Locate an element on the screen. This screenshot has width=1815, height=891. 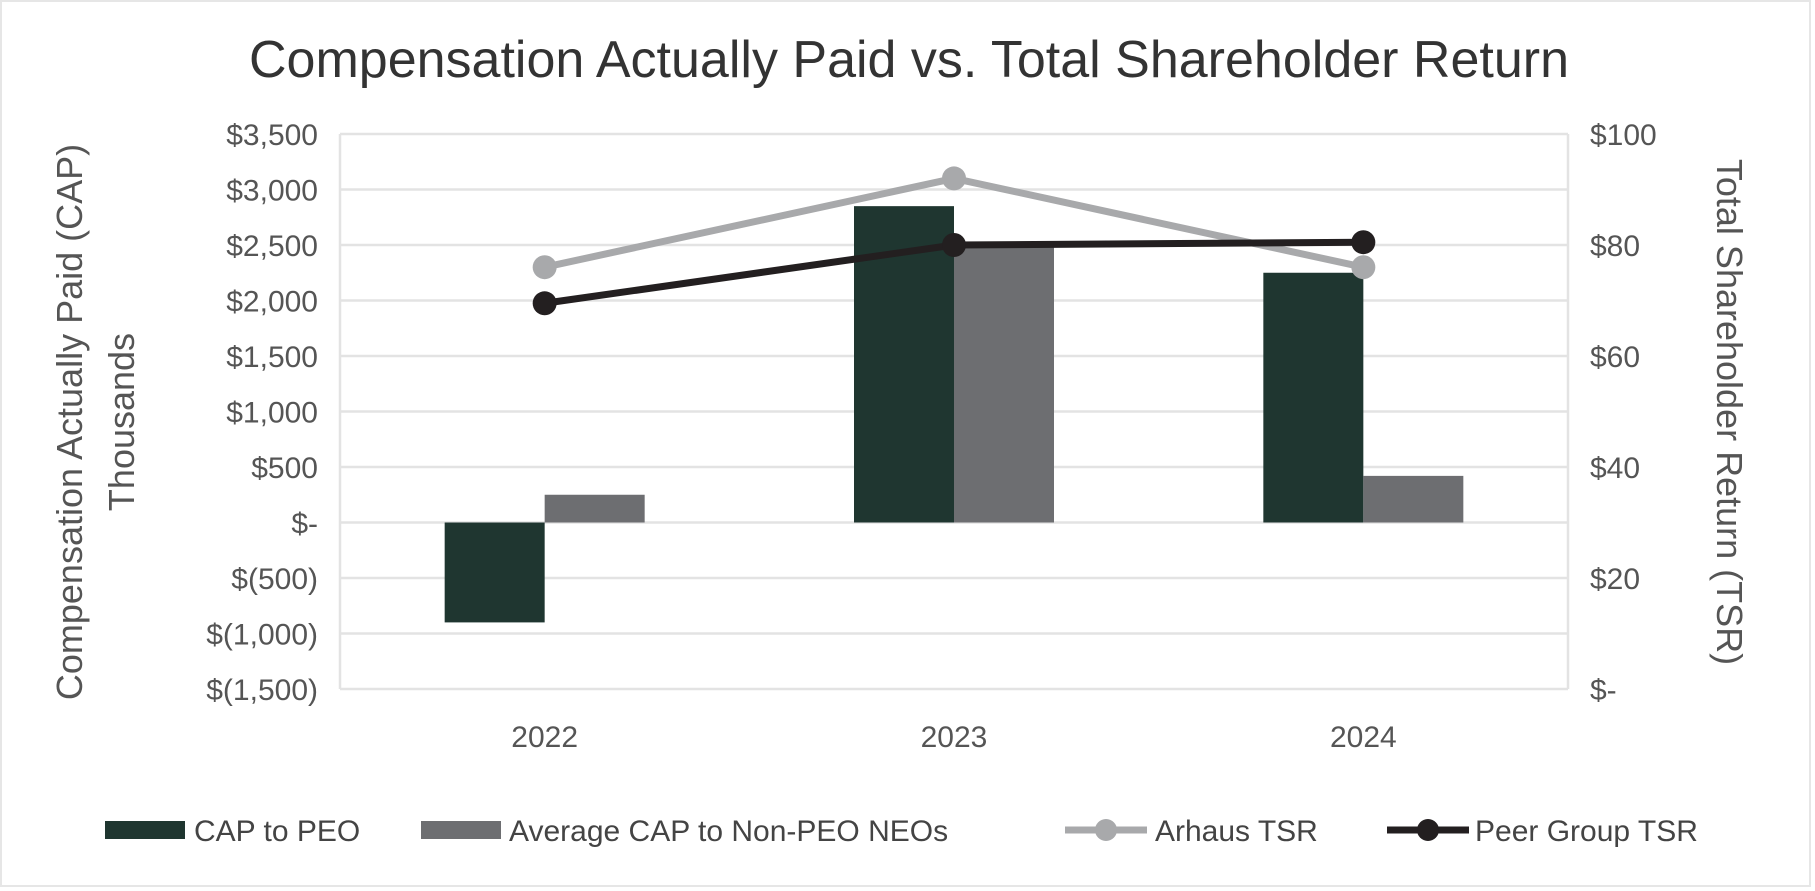
y2-axis-ticks: $100 $80 $60 $40 $20 $- is located at coordinates (1623, 413).